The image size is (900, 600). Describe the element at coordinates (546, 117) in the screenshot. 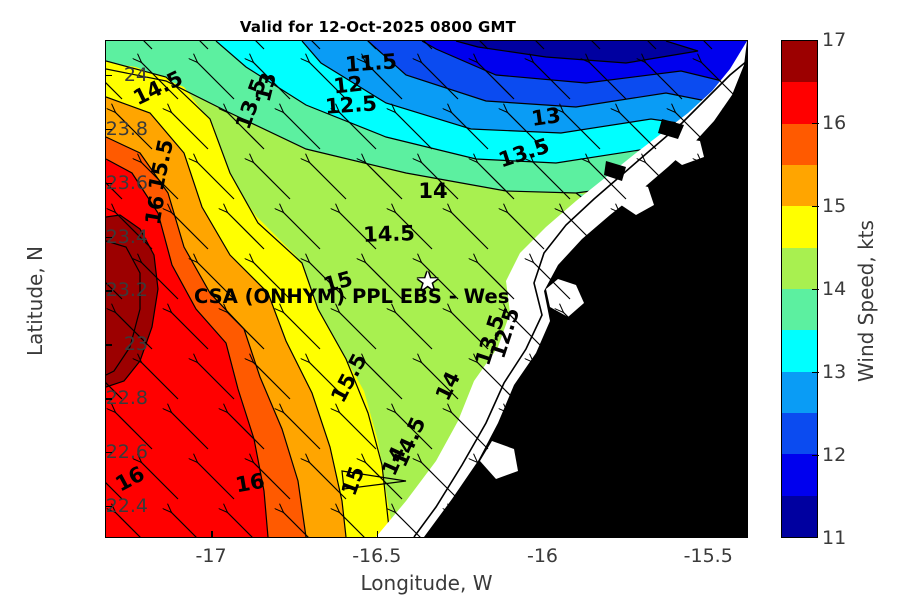

I see `contour-label: 13` at that location.